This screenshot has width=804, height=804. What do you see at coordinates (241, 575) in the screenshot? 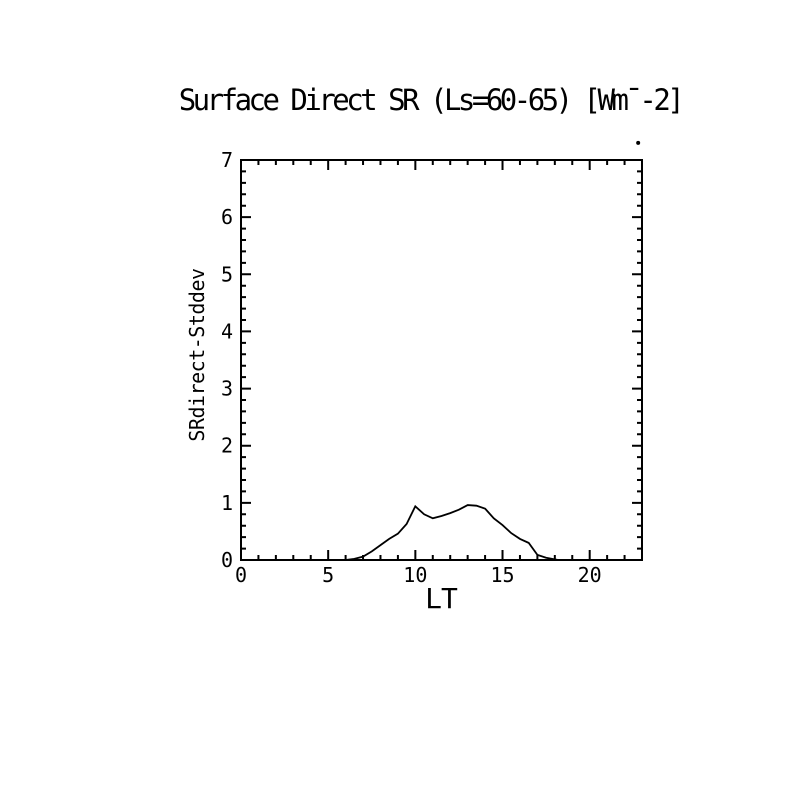
I see `x-tick-label: 0` at bounding box center [241, 575].